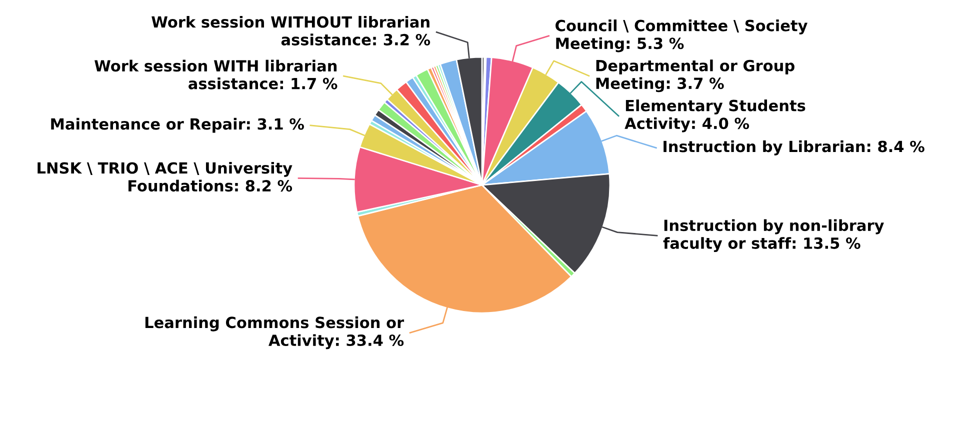 Image resolution: width=974 pixels, height=423 pixels. Describe the element at coordinates (794, 148) in the screenshot. I see `slice-label: Instruction by Librarian: 8.4 %` at that location.